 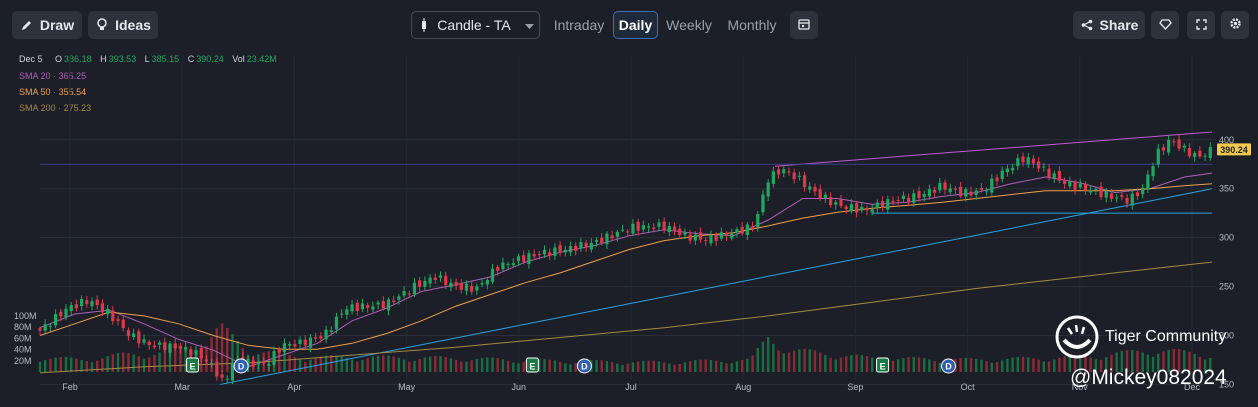 What do you see at coordinates (1109, 25) in the screenshot?
I see `share-button: Share` at bounding box center [1109, 25].